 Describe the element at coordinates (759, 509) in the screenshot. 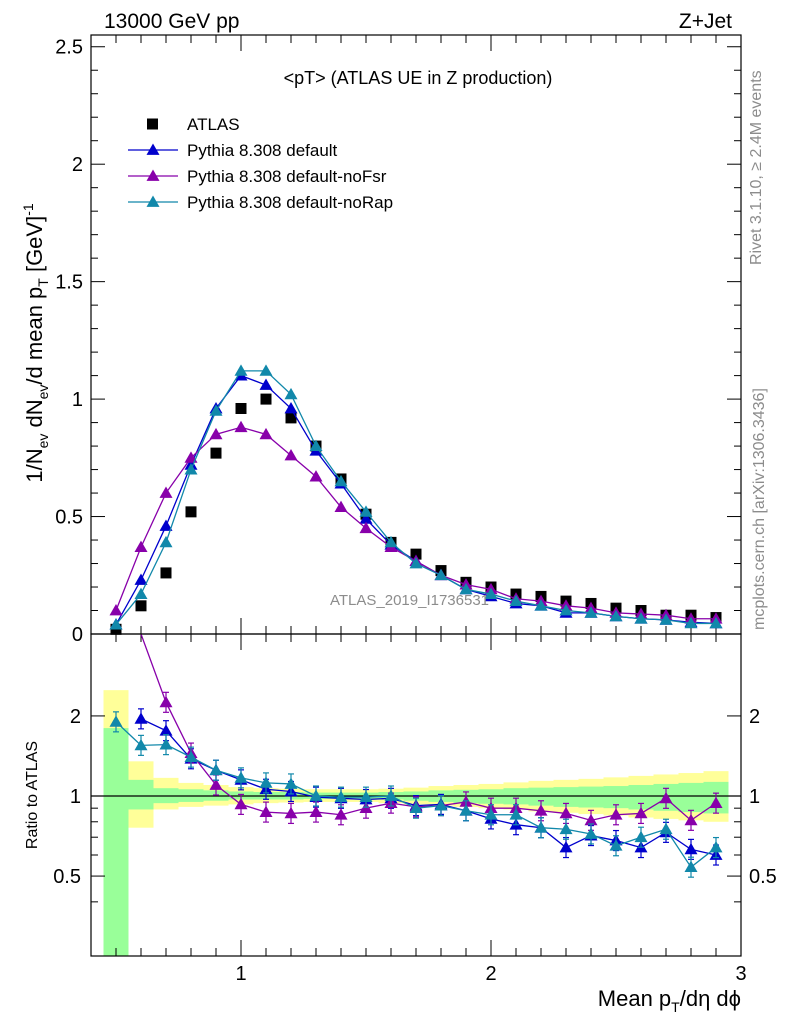

I see `mcplots-label: mcplots.cern.ch [arXiv:1306.3436]` at that location.